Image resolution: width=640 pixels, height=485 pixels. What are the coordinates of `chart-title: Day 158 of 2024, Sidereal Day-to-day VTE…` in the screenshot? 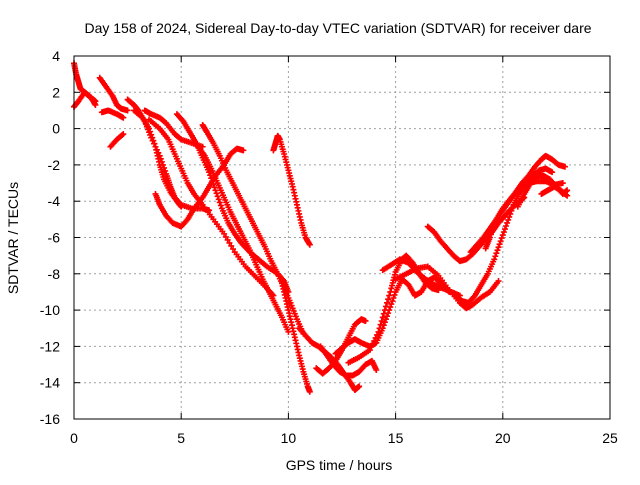 It's located at (337, 28).